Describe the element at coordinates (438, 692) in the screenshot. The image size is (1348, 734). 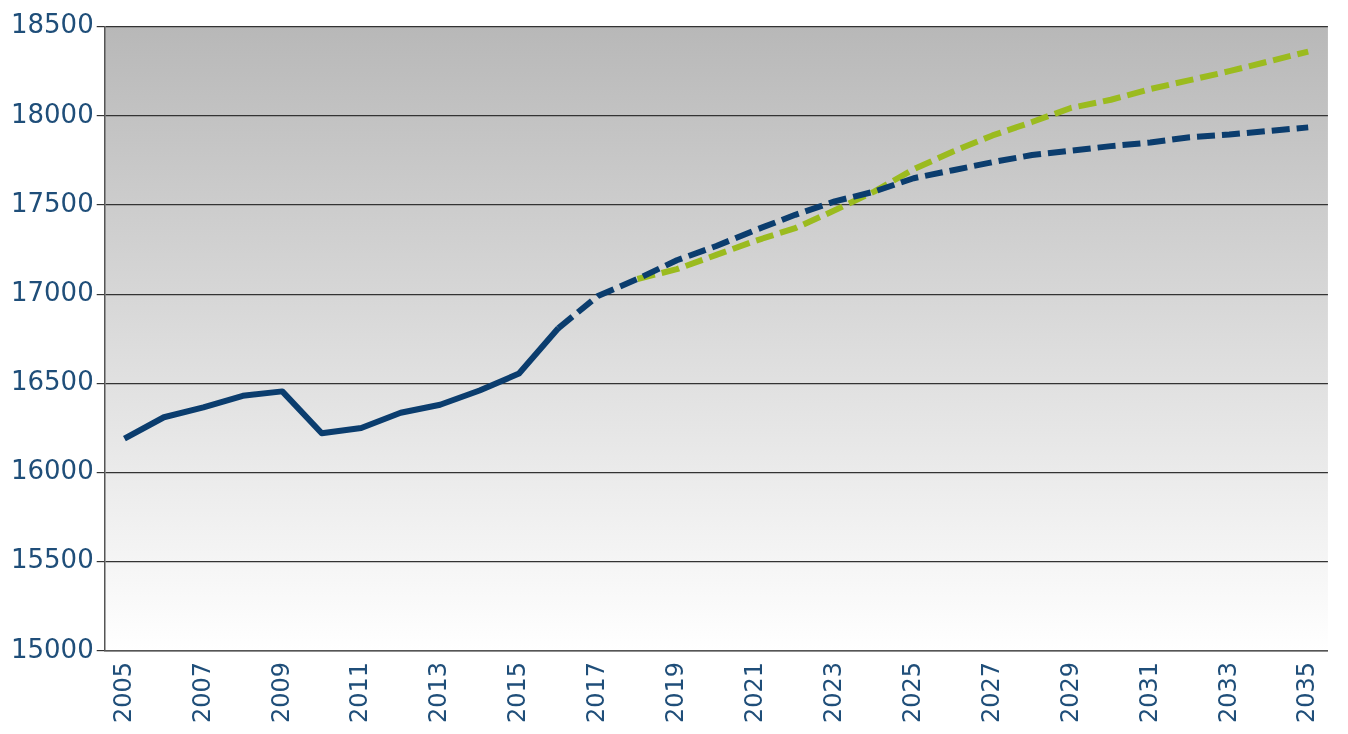
I see `x-tick-label: 2013` at that location.